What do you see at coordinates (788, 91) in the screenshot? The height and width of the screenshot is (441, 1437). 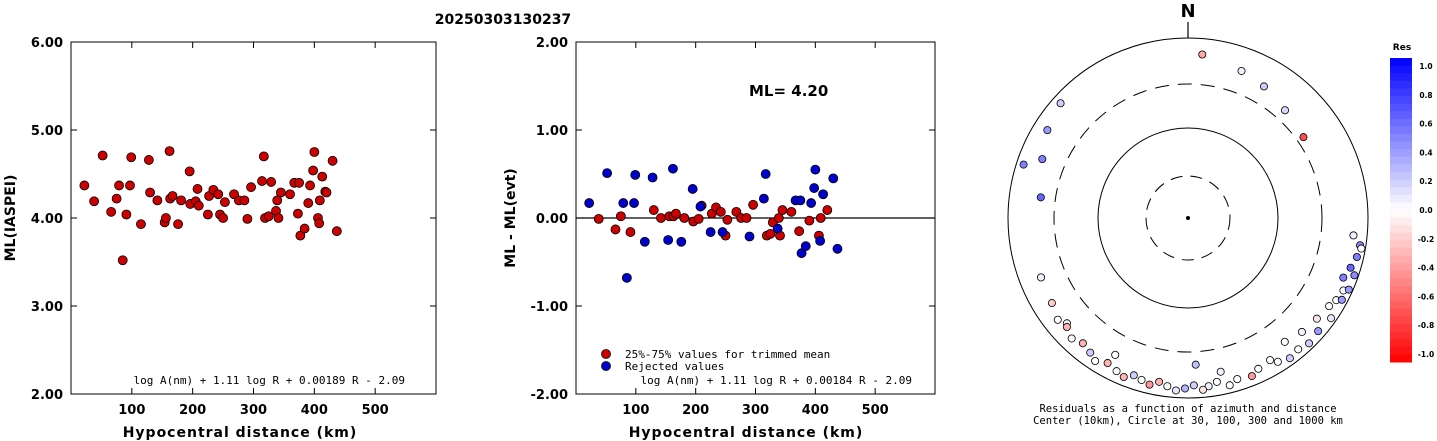 I see `ml-annotation: ML= 4.20` at bounding box center [788, 91].